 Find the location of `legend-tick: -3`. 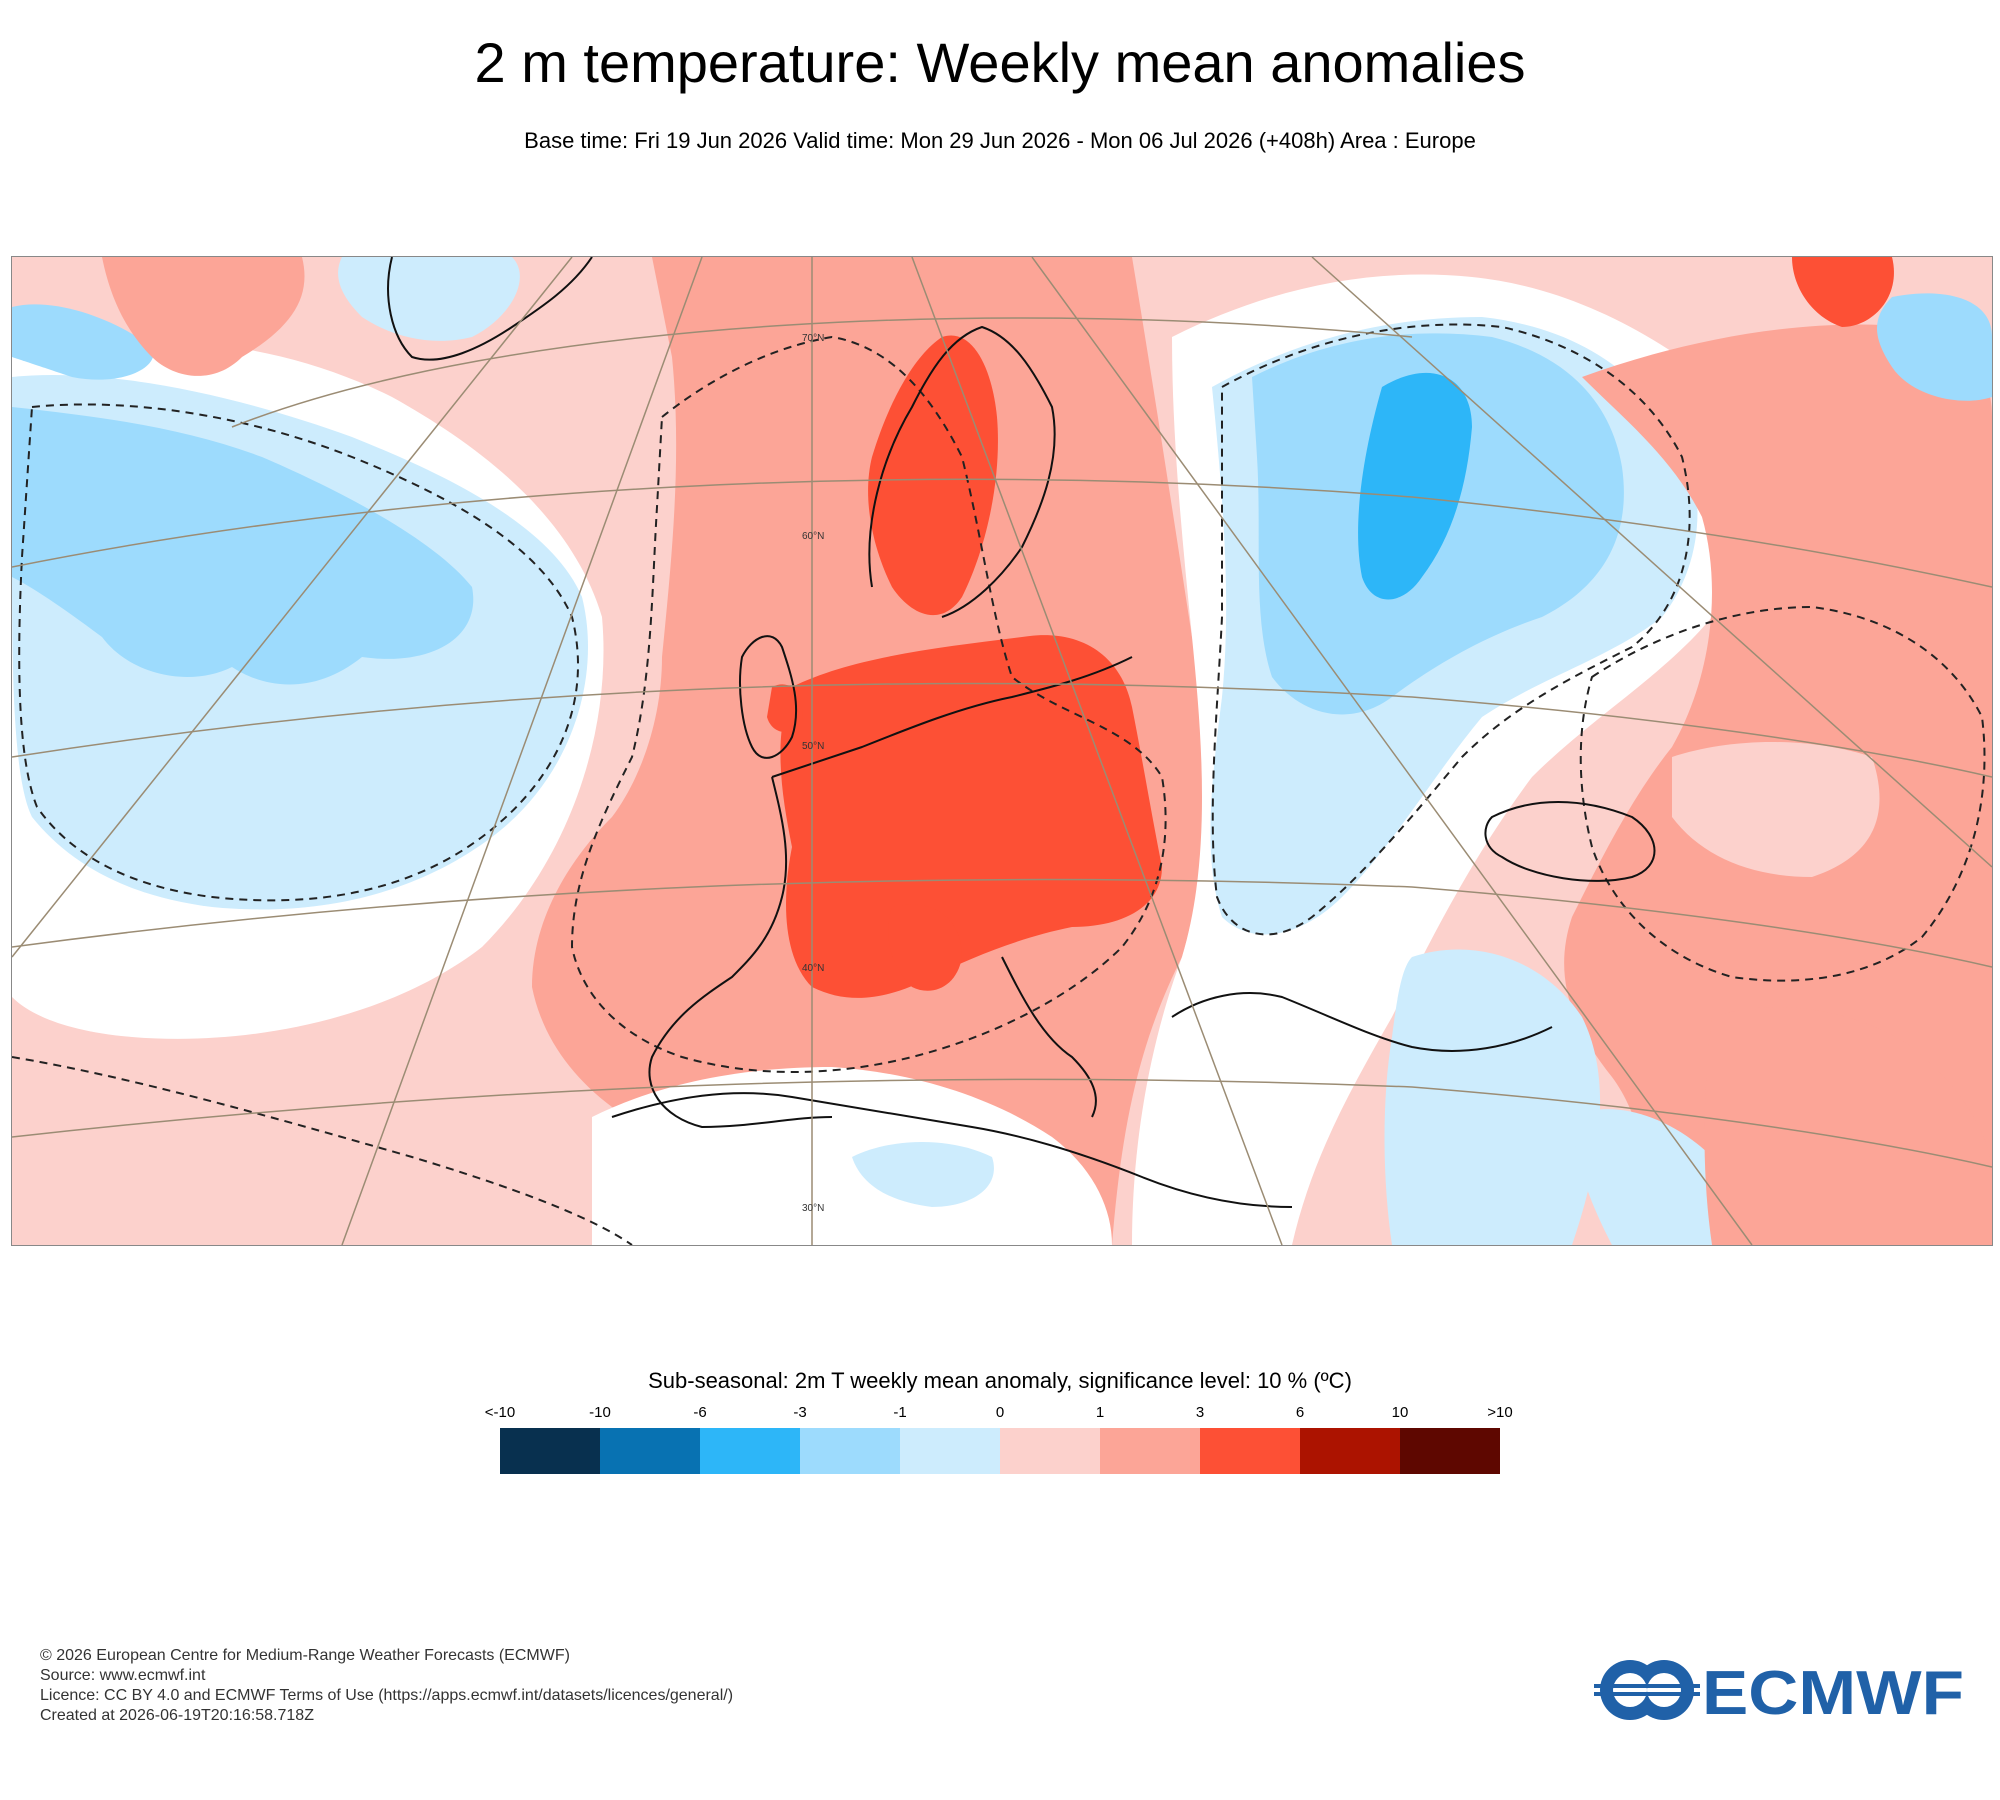

legend-tick: -3 is located at coordinates (800, 1412).